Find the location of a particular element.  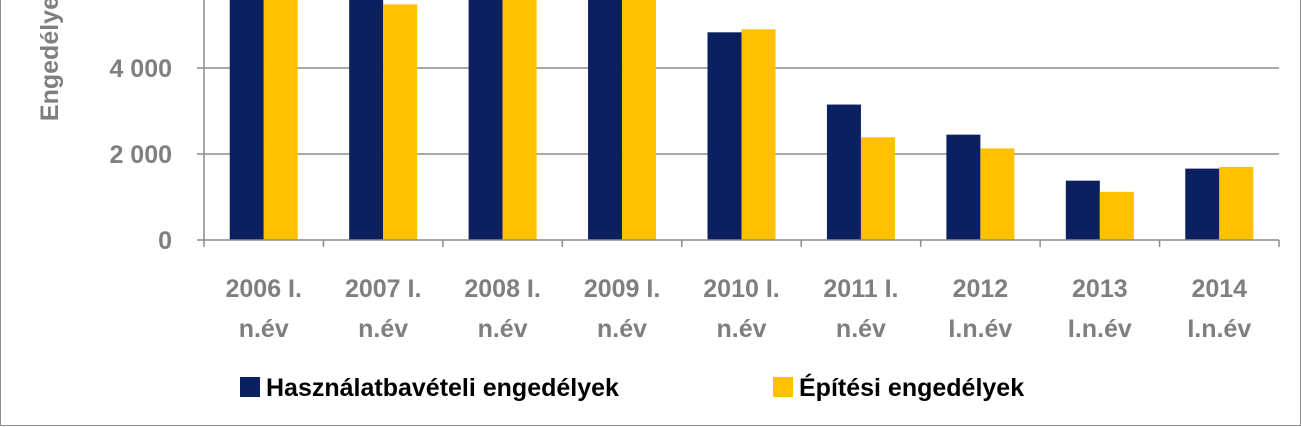

x-tick-label: 2014 is located at coordinates (1219, 289).